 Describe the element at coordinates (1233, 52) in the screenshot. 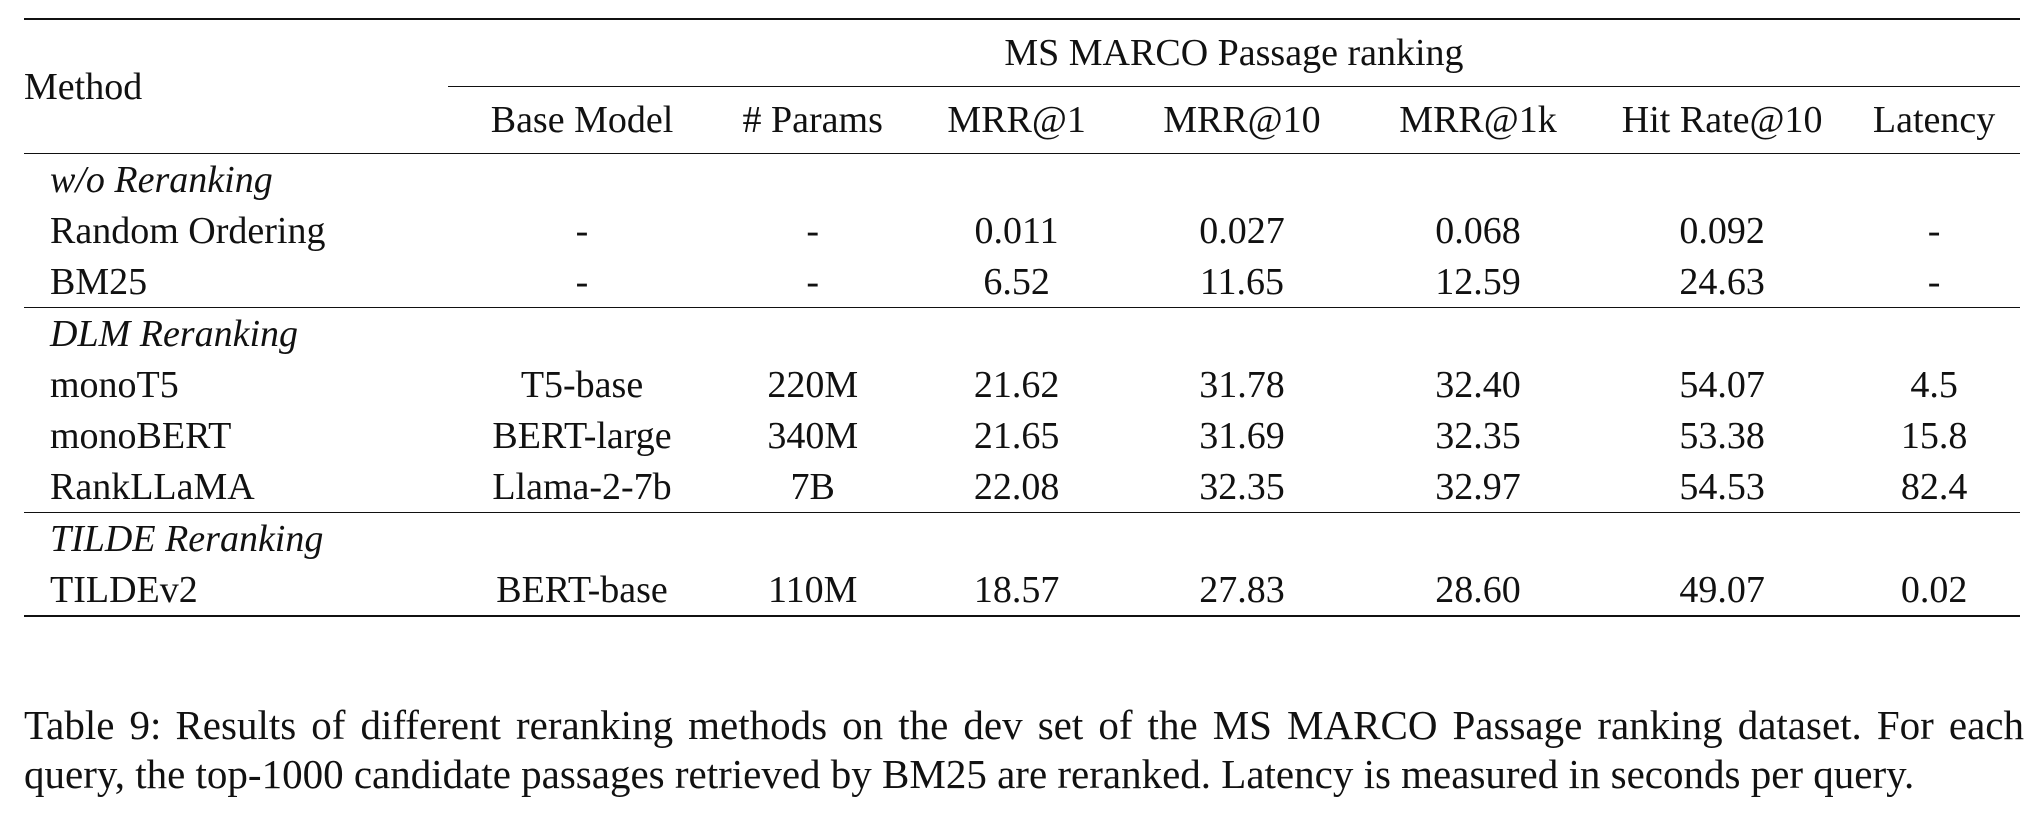

I see `dataset-group-header: MS MARCO Passage ranking` at that location.